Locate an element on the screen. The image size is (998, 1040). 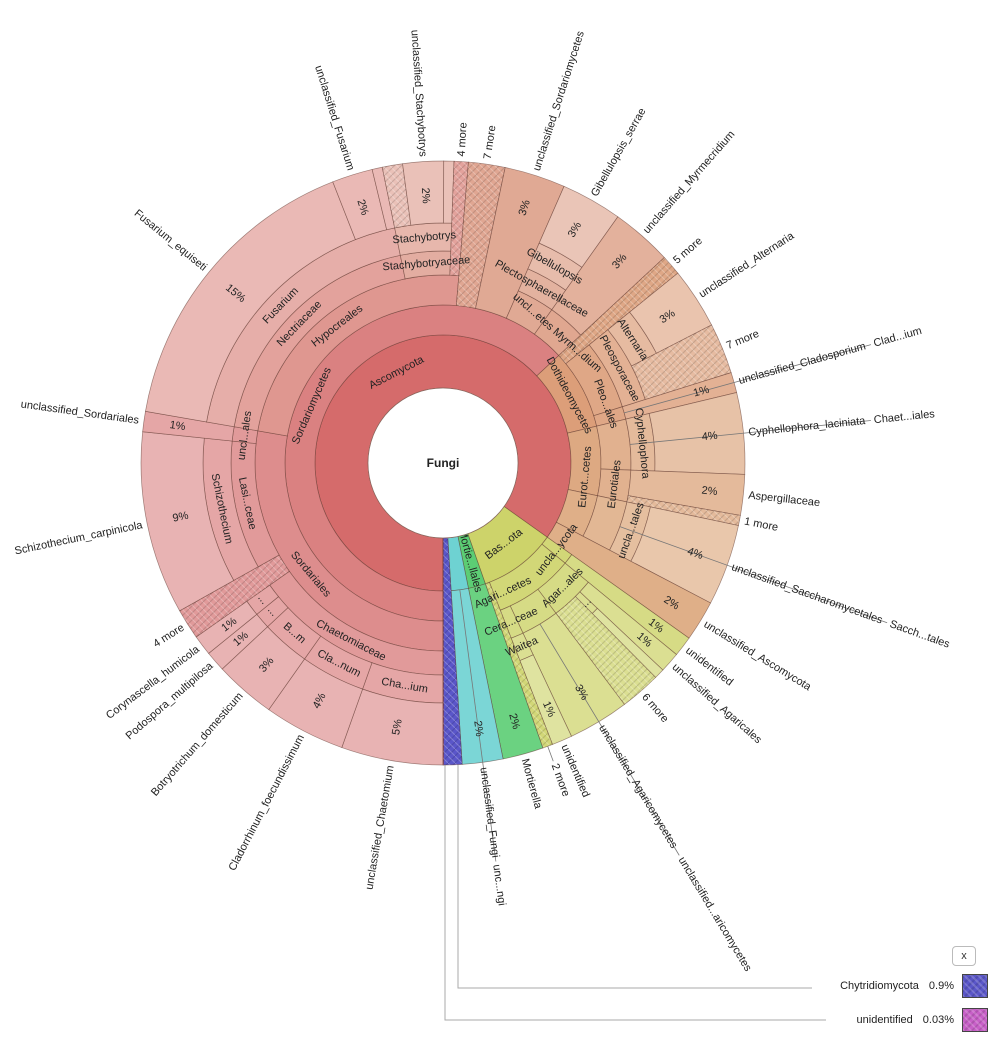
node-label-stachybotrys: Stachybotrys is located at coordinates (424, 237).